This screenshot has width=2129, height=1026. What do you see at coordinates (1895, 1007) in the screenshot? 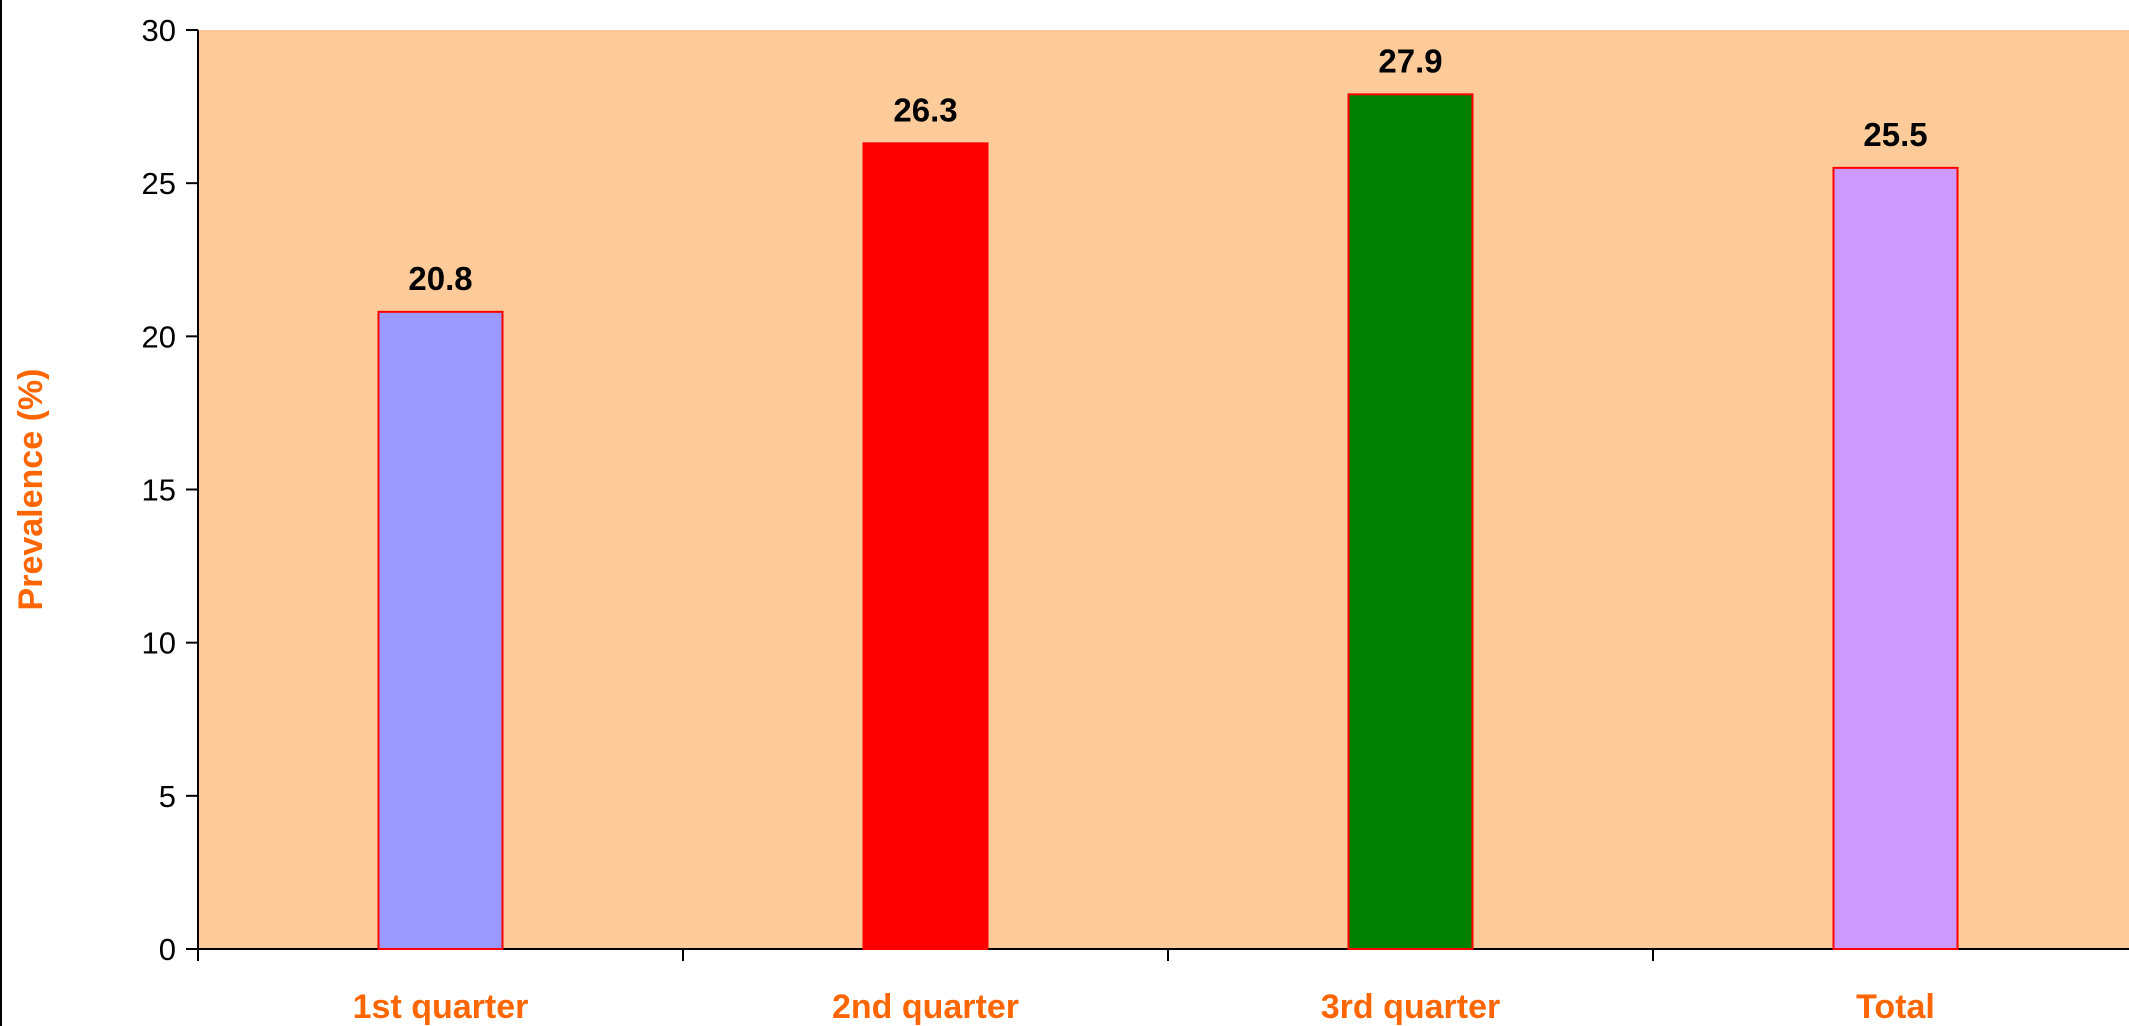
I see `x-category-label: Total` at bounding box center [1895, 1007].